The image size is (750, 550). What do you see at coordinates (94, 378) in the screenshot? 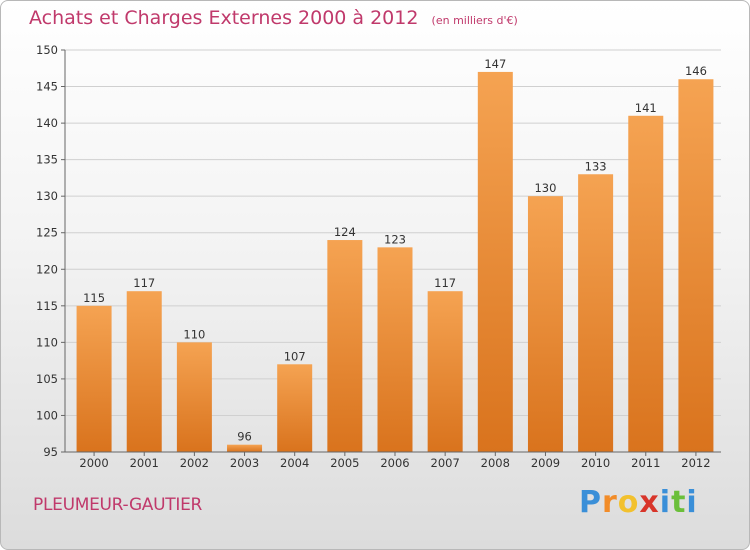
I see `bar-2000` at bounding box center [94, 378].